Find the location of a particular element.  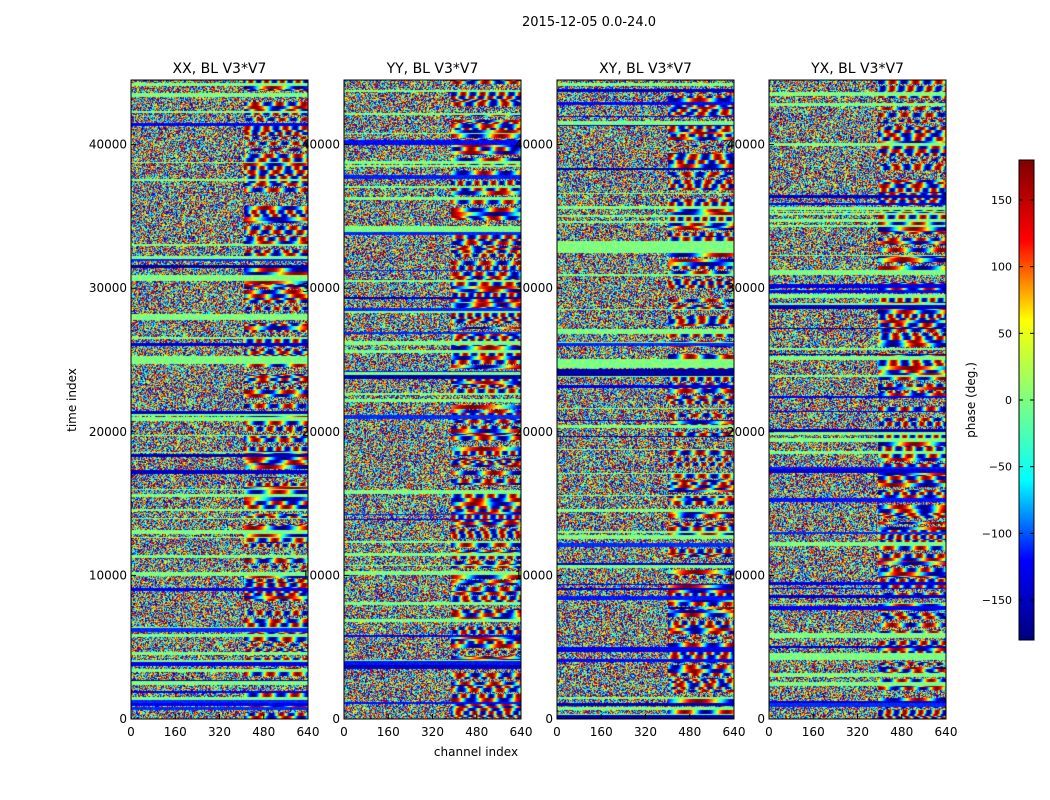

colorbar-tick-label: 100 is located at coordinates (1001, 267).